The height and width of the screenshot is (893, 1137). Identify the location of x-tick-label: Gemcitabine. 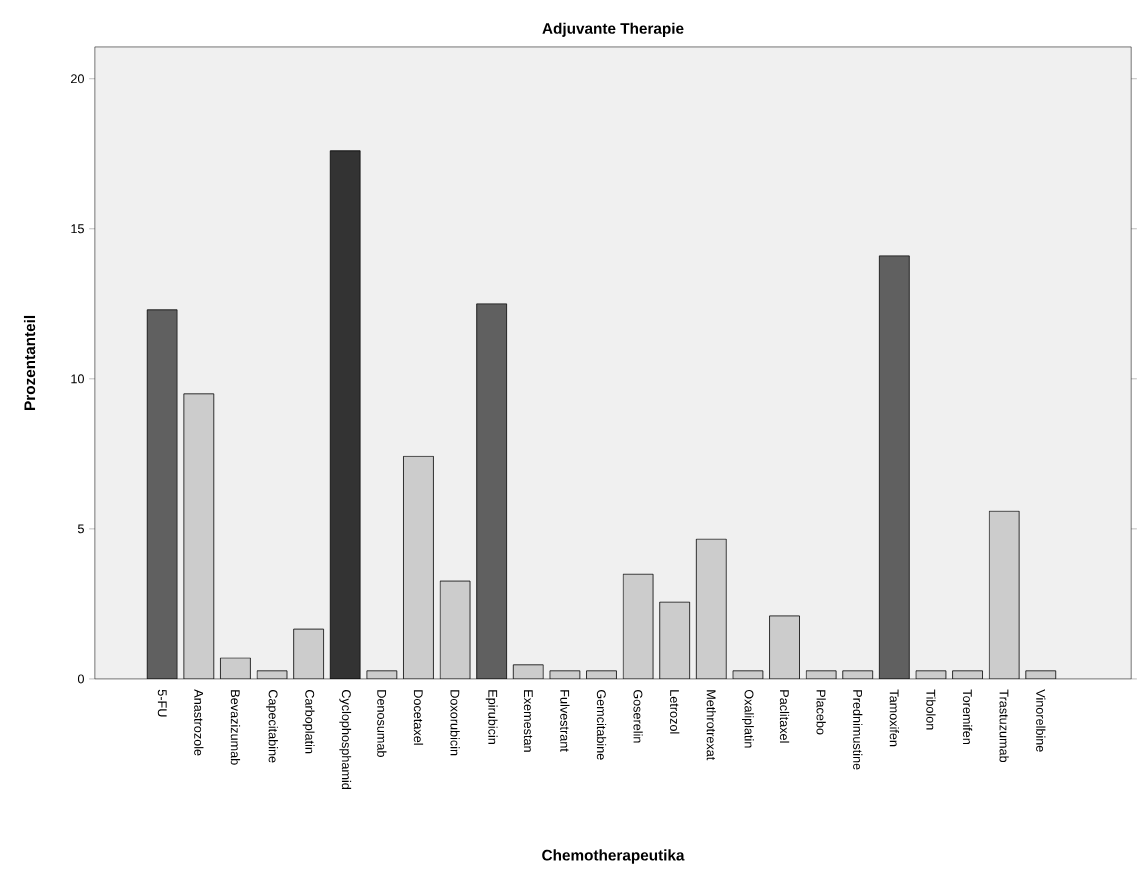
(601, 725).